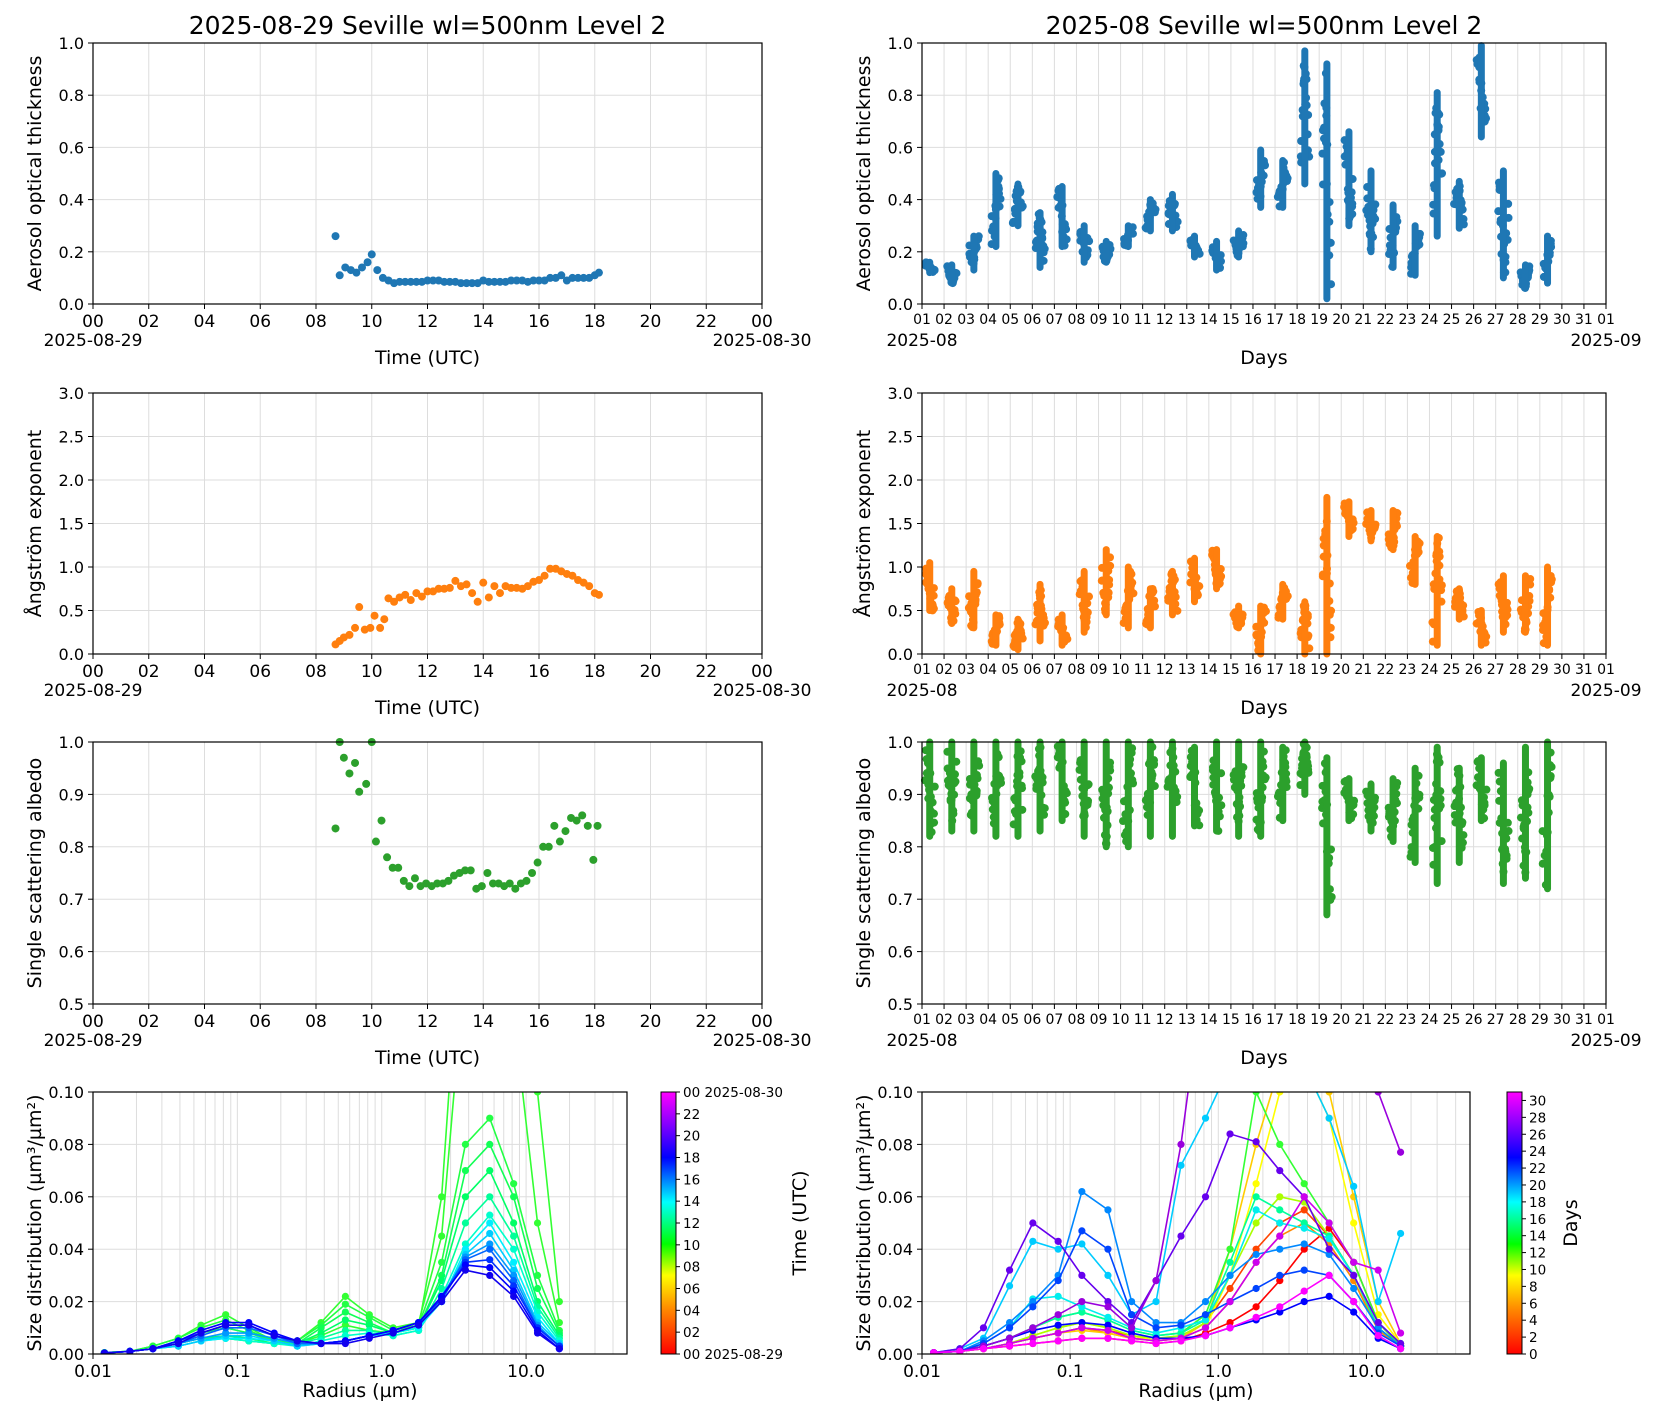  What do you see at coordinates (1167, 1223) in the screenshot?
I see `series-line` at bounding box center [1167, 1223].